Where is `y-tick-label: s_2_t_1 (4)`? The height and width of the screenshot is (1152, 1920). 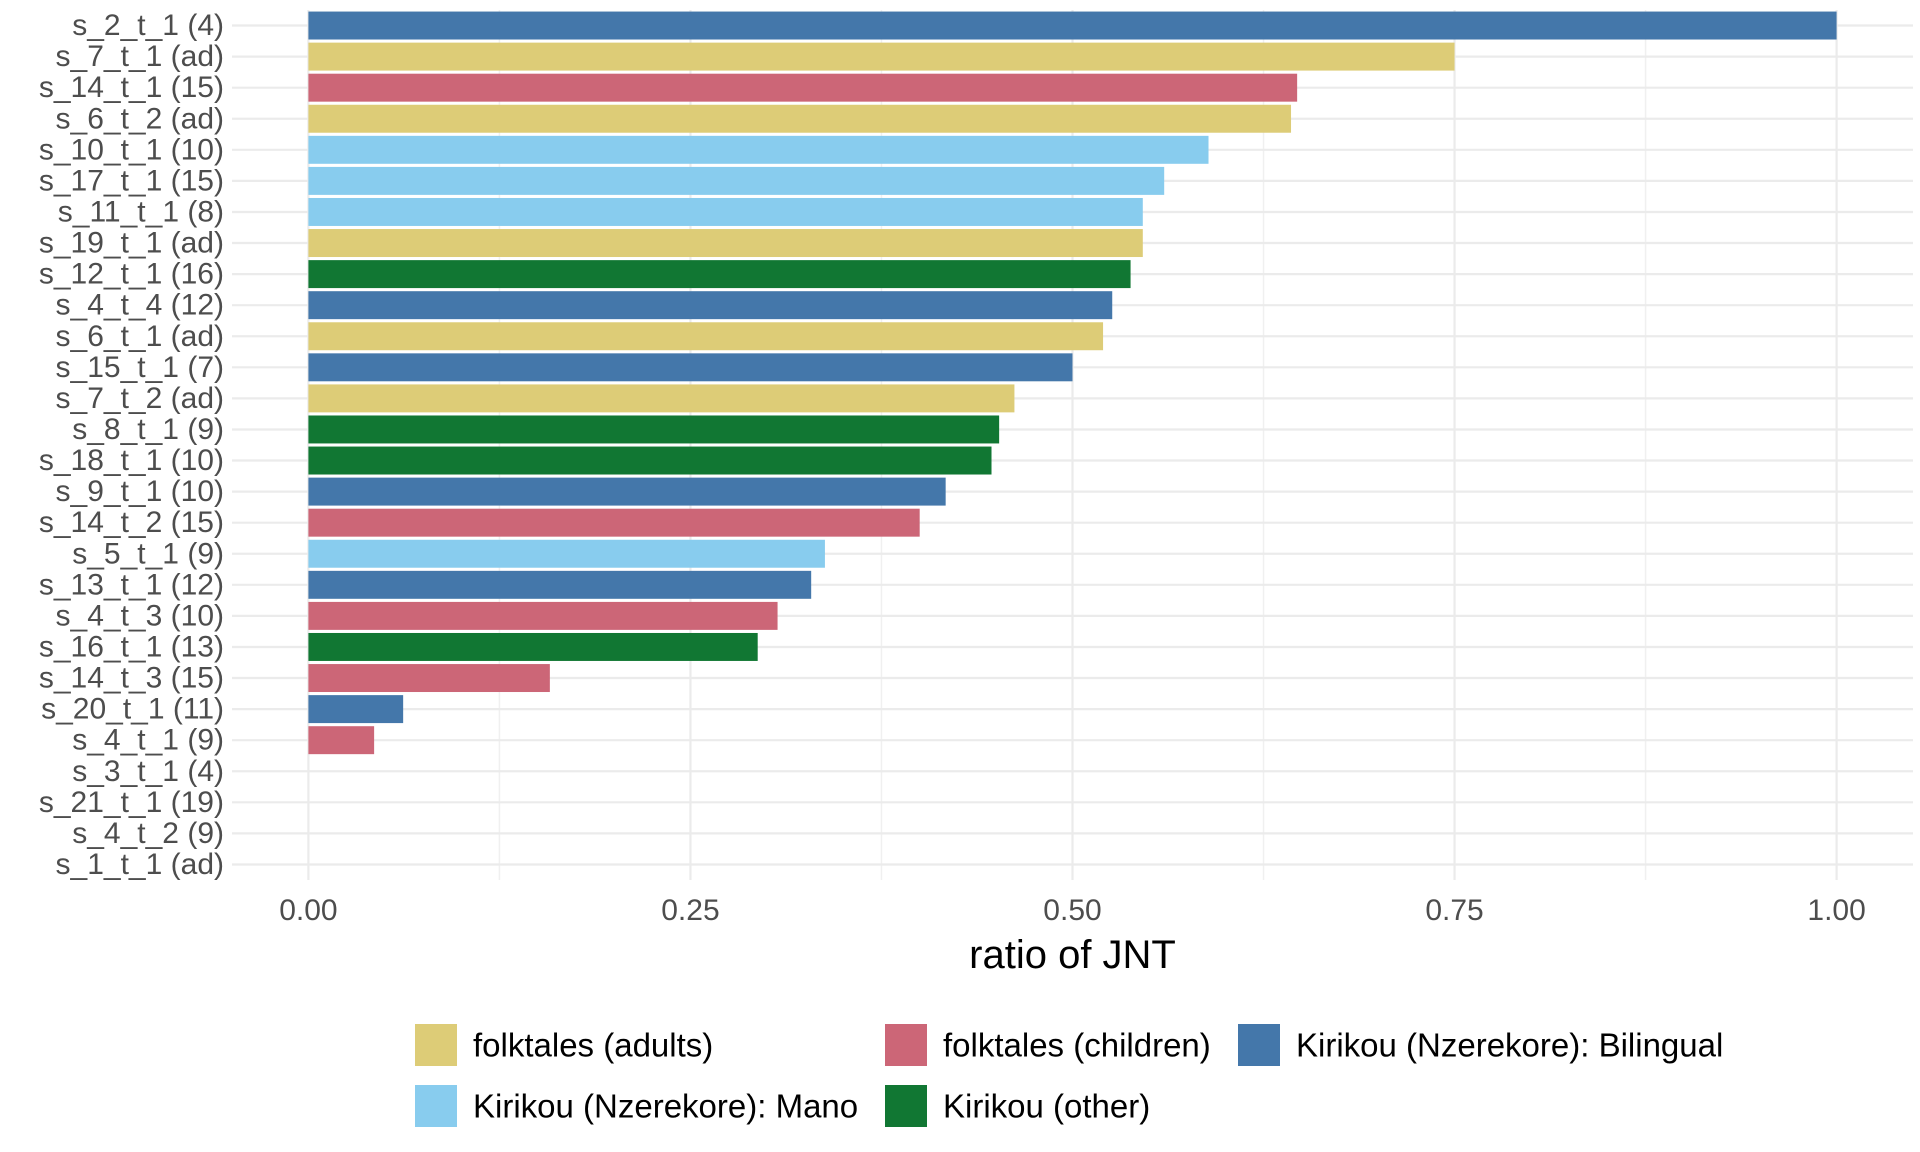
y-tick-label: s_2_t_1 (4) is located at coordinates (148, 25).